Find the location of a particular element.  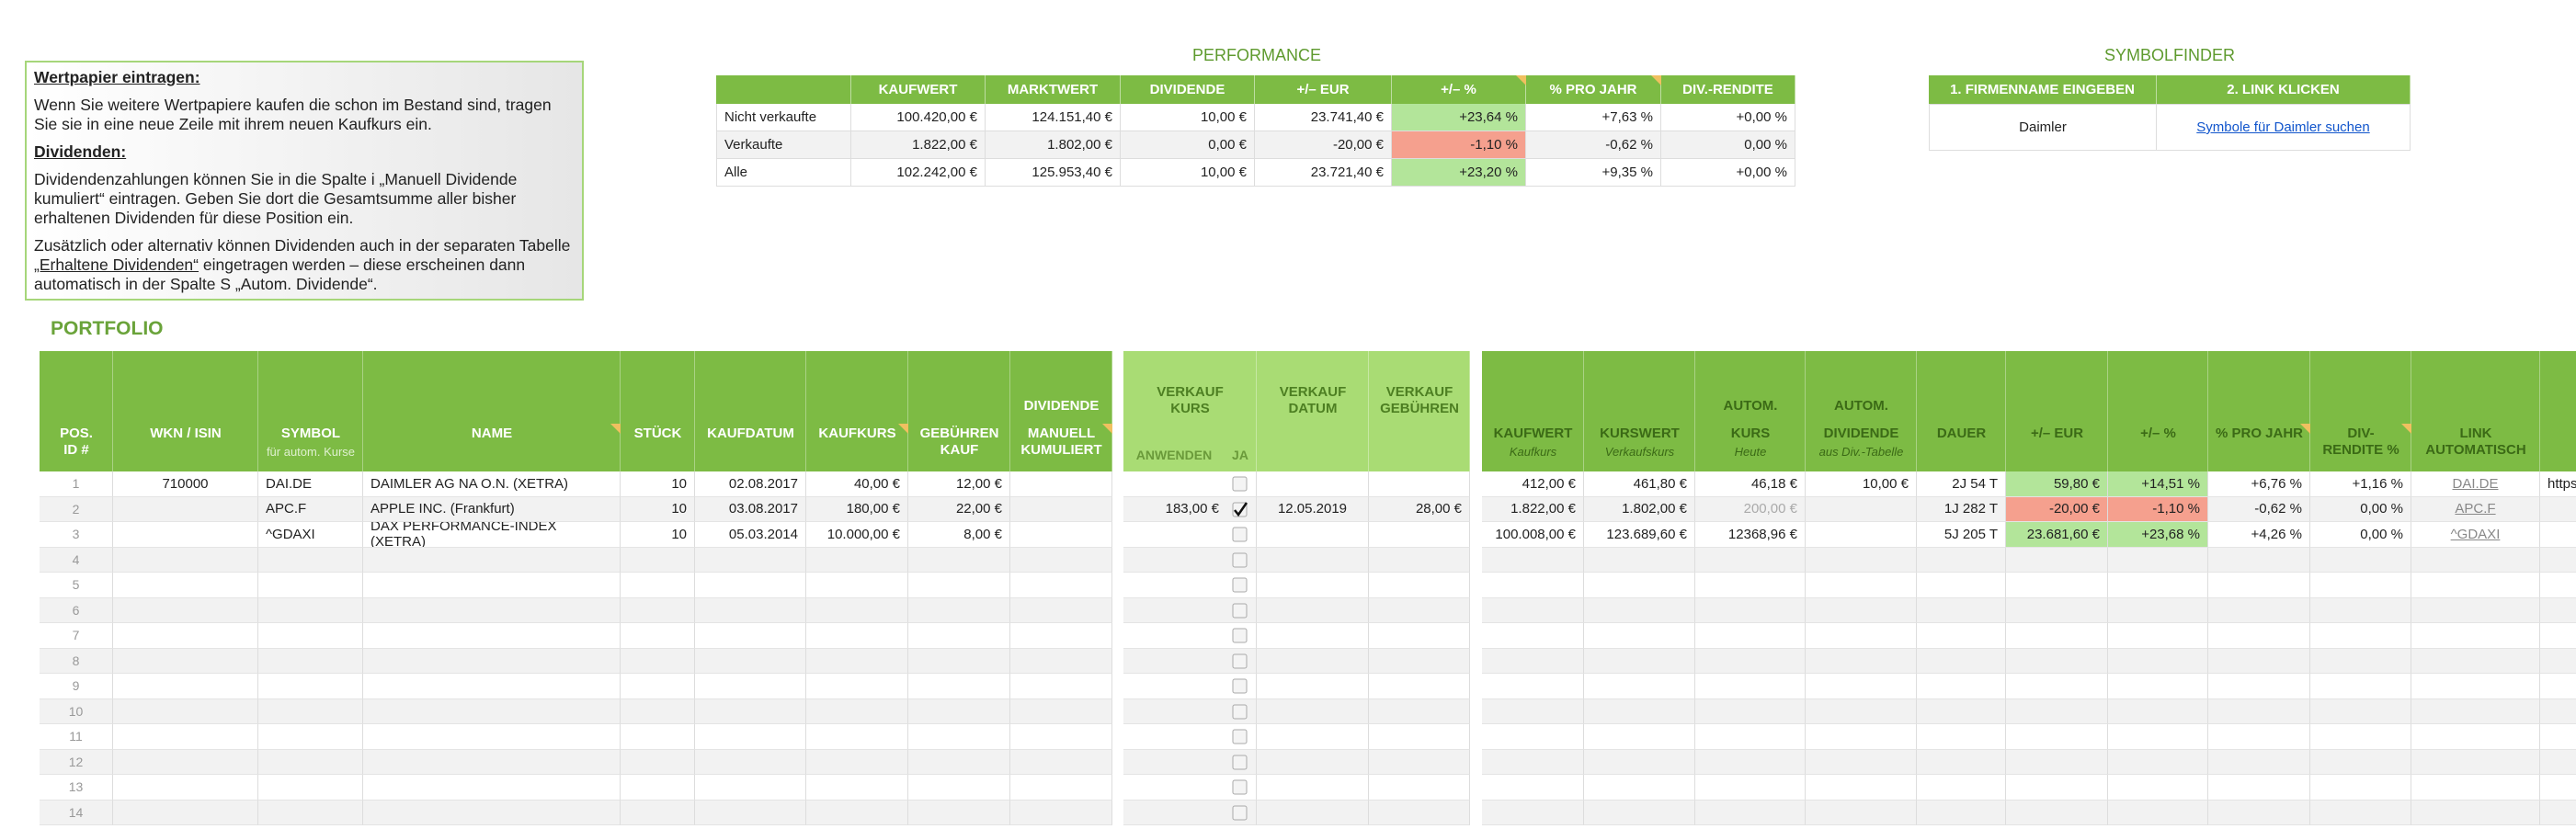

column-header: GEBÜHREN KAUF is located at coordinates (959, 442).